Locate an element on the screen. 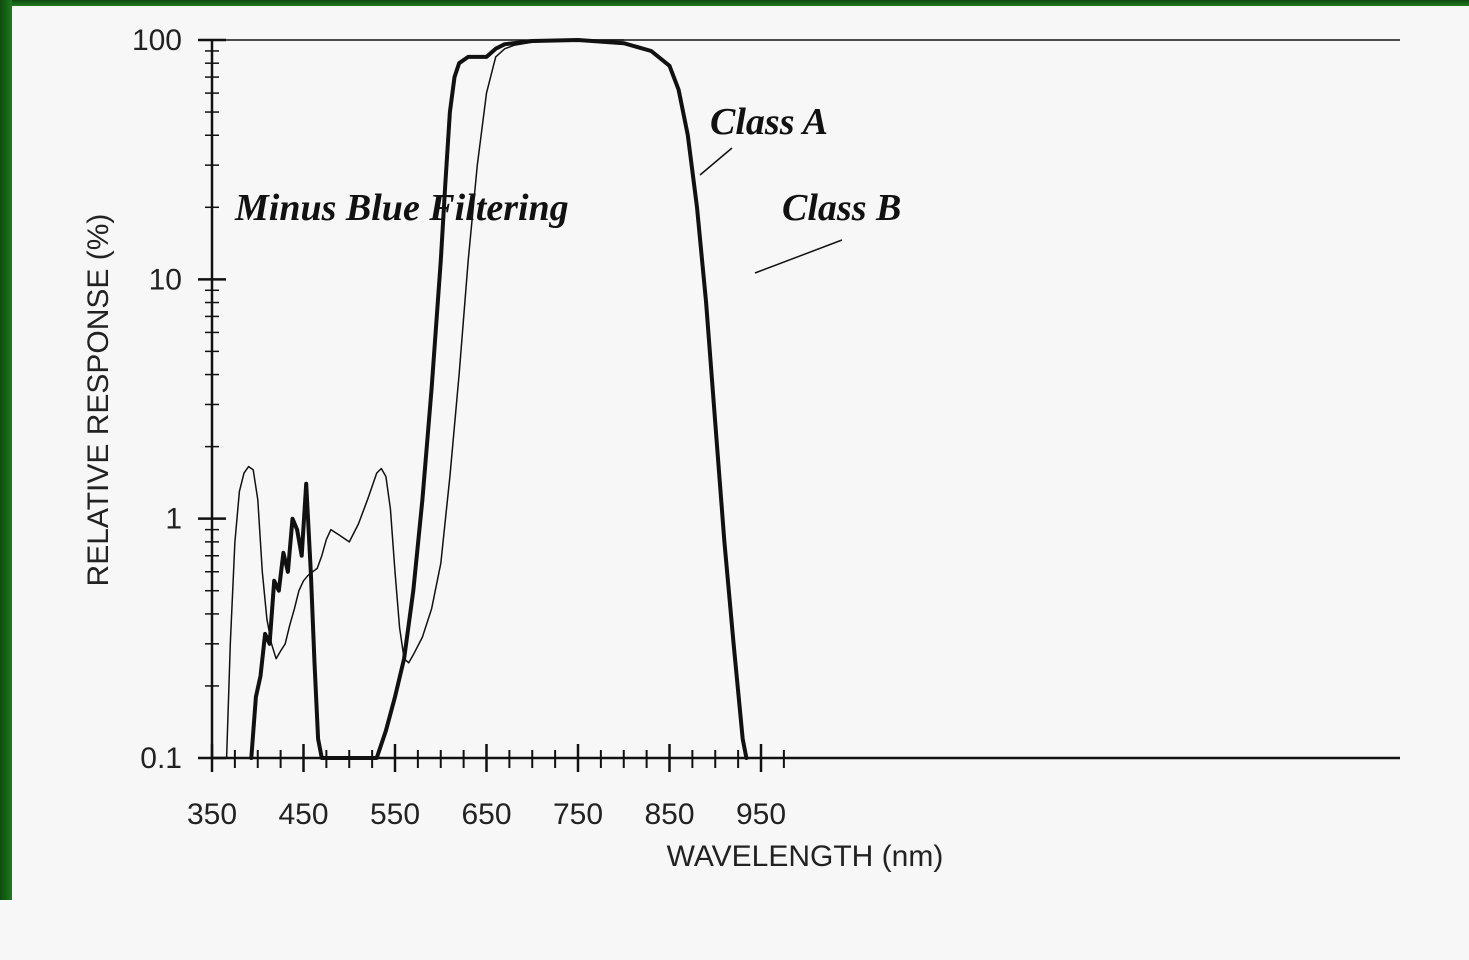 This screenshot has height=960, width=1469. y-tick-label: 100 is located at coordinates (157, 40).